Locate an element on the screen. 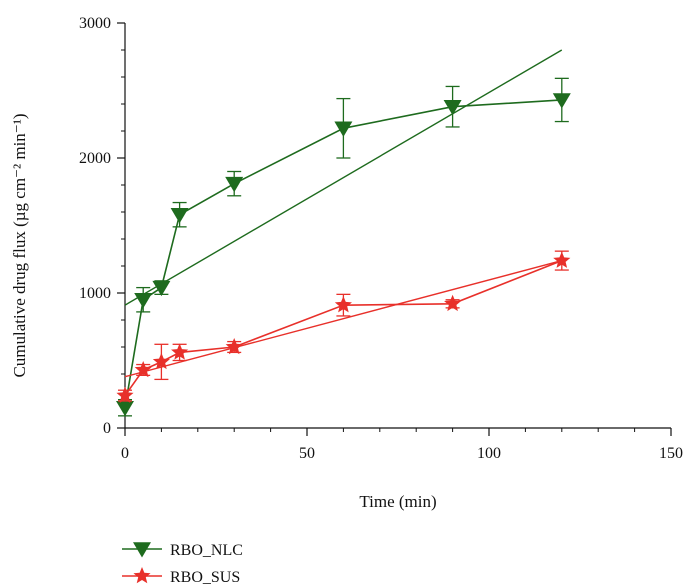 Image resolution: width=688 pixels, height=588 pixels. legend: RBO_NLC RBO_SUS is located at coordinates (182, 564).